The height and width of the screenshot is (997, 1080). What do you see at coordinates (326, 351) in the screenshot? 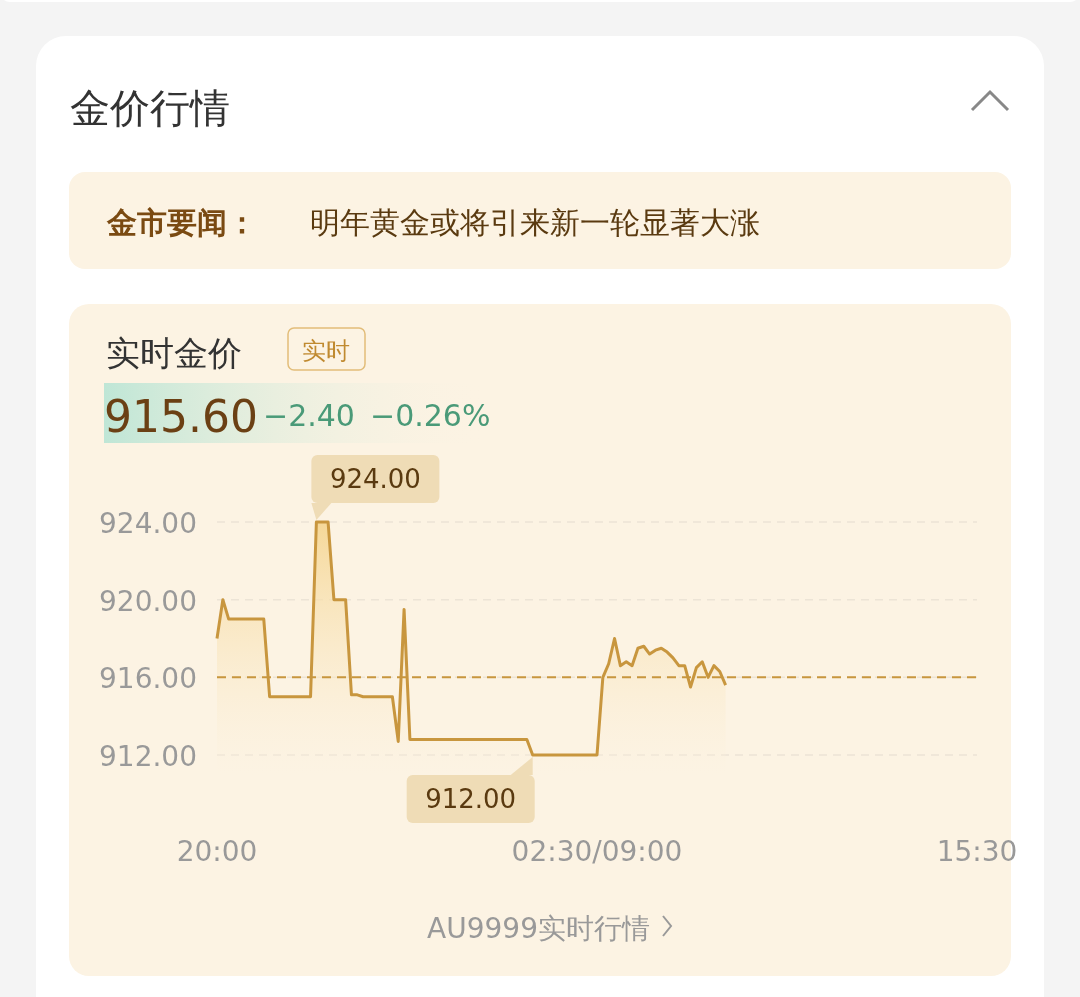
I see `text: 实时` at bounding box center [326, 351].